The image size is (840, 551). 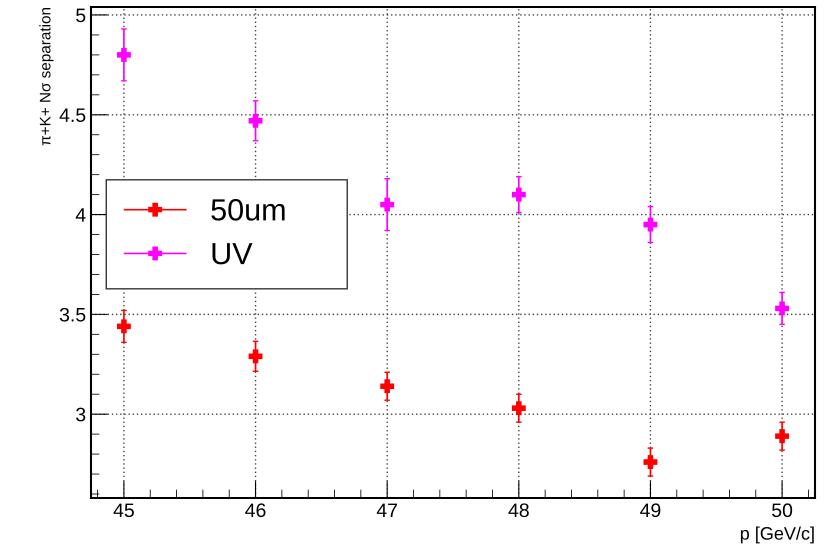 I want to click on legend-label: UV, so click(x=232, y=253).